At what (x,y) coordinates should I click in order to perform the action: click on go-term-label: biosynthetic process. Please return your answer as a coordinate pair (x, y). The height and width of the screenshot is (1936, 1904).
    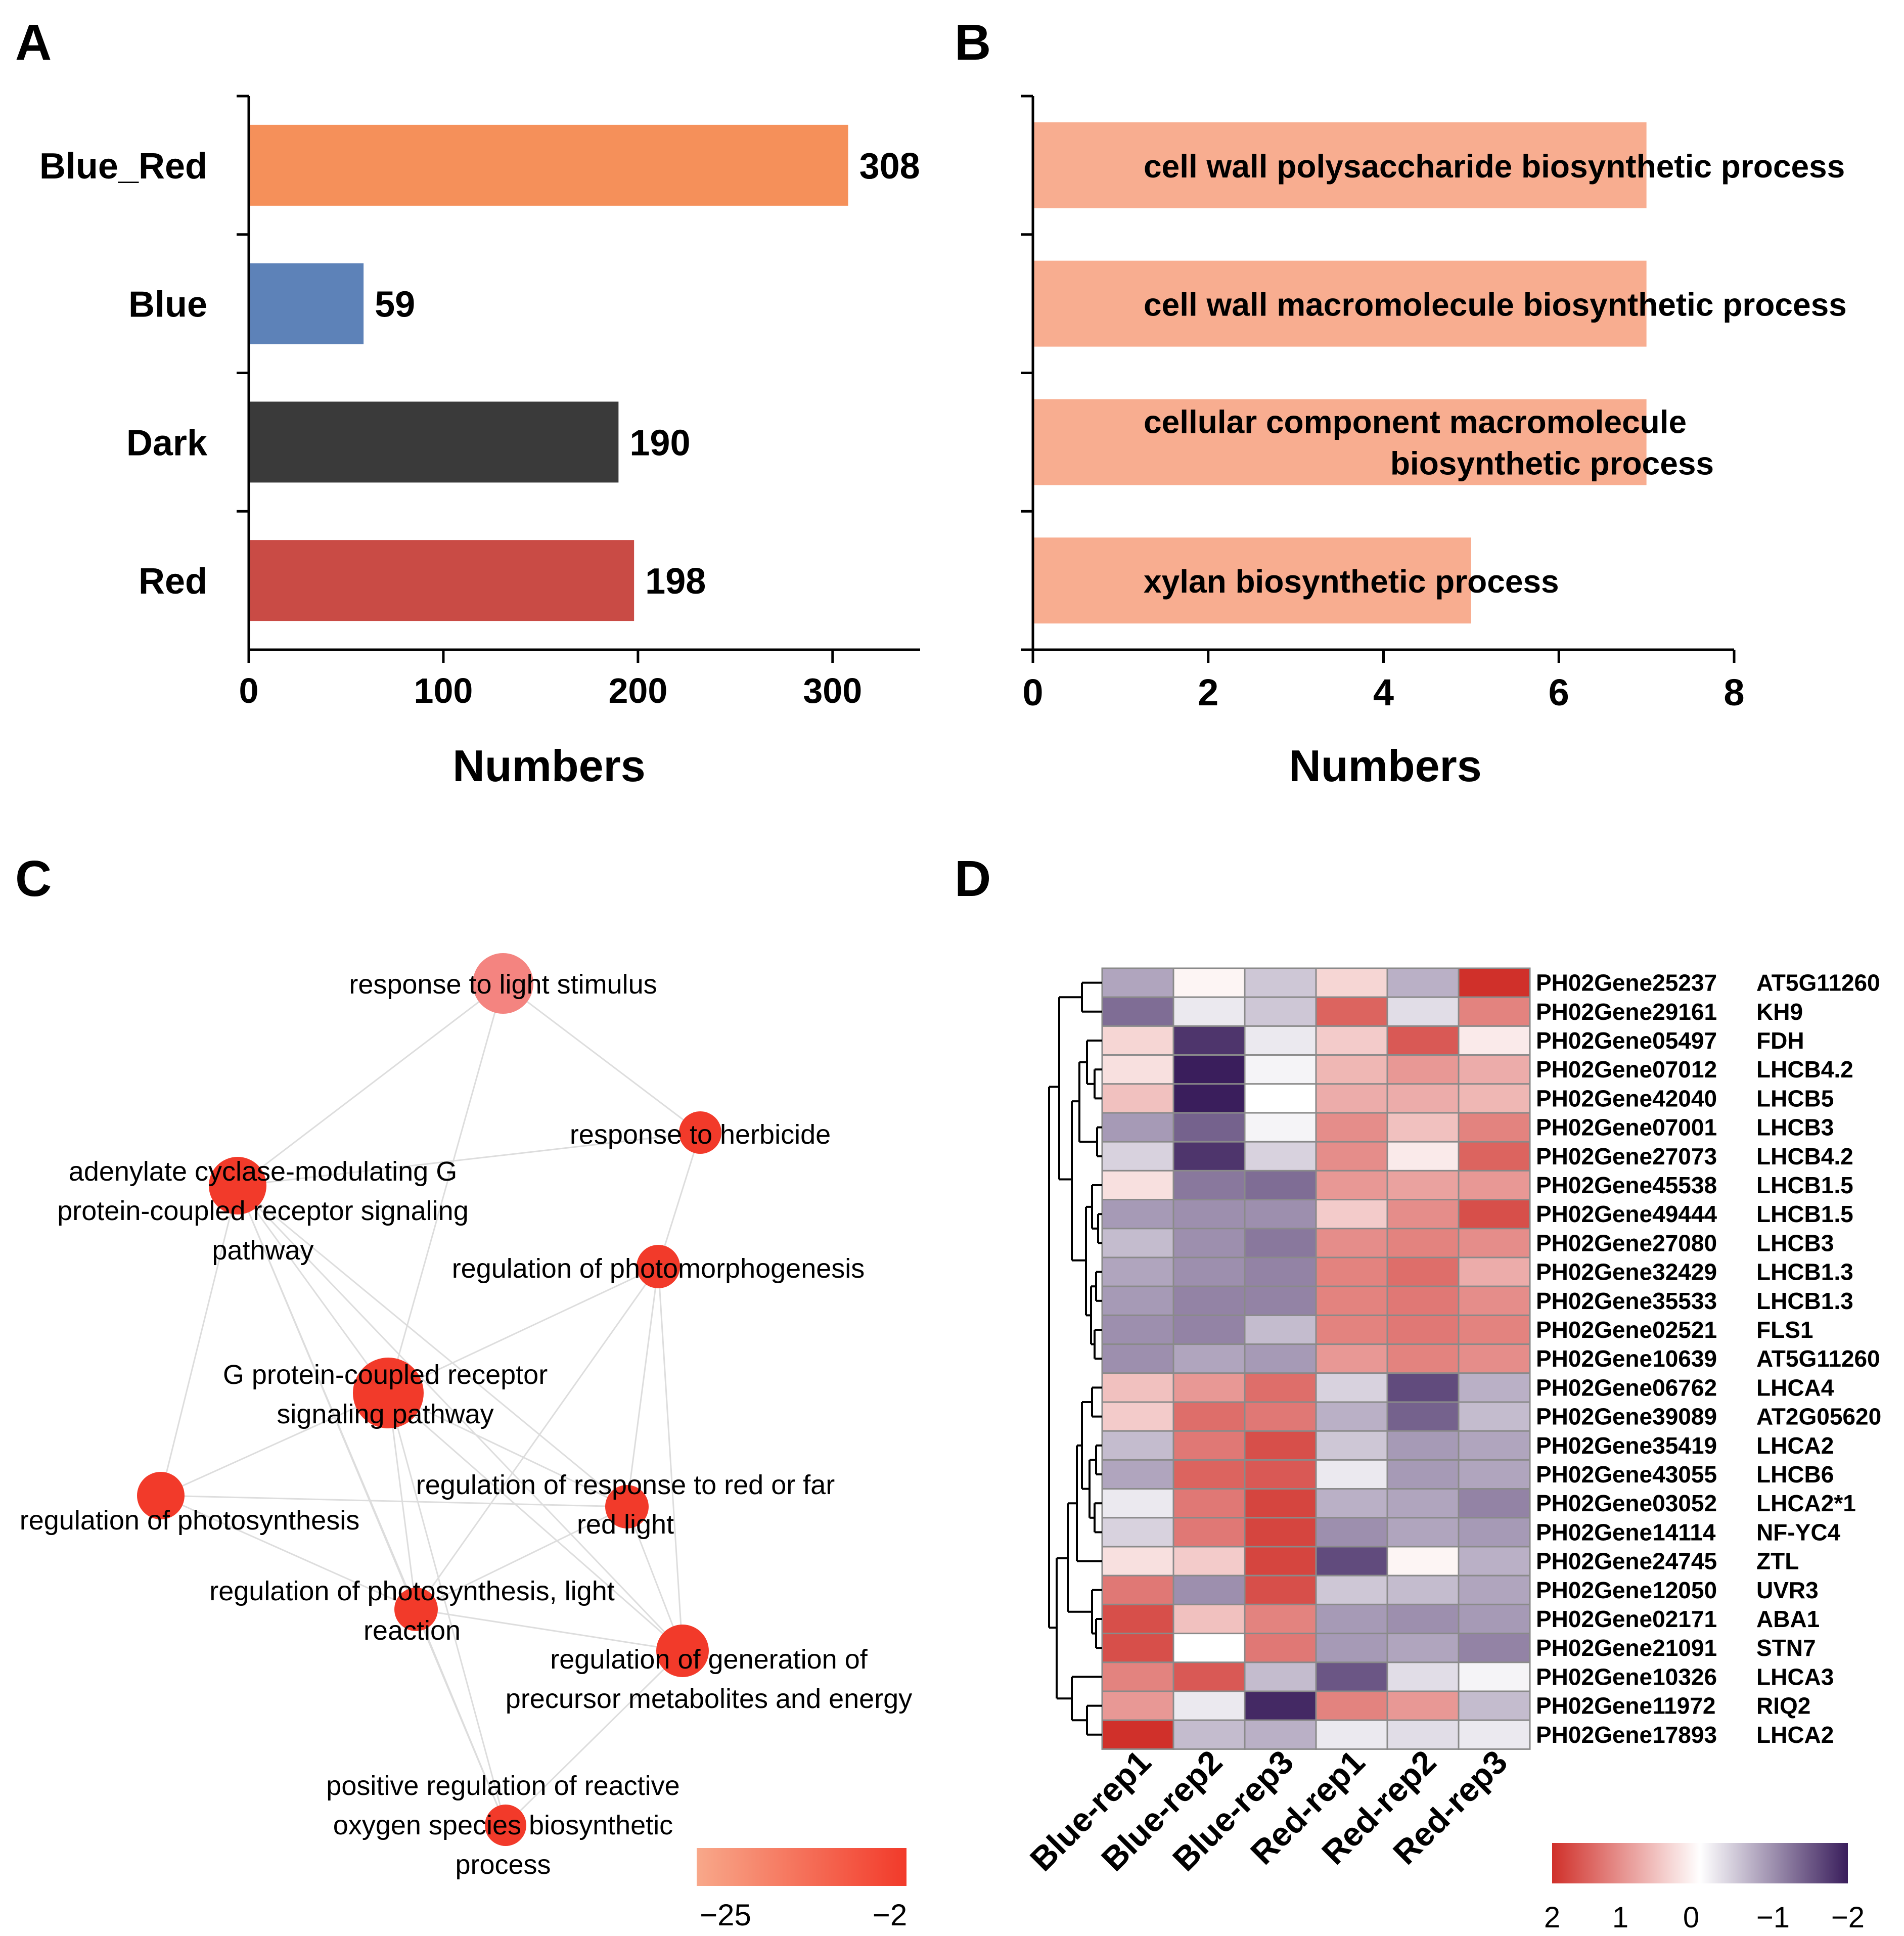
    Looking at the image, I should click on (1552, 463).